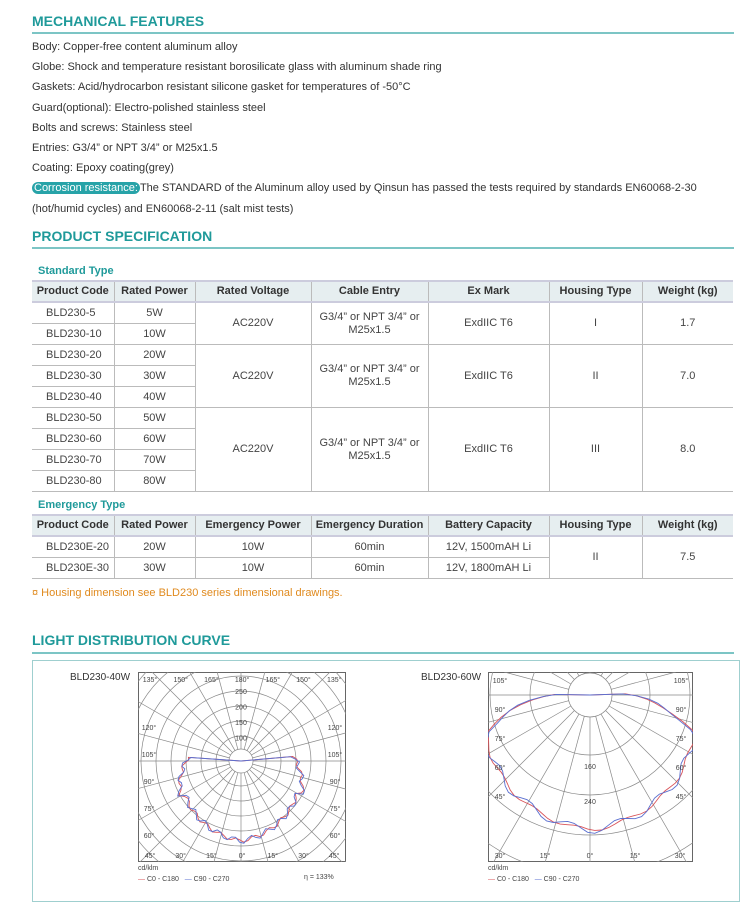  Describe the element at coordinates (131, 640) in the screenshot. I see `light-title: LIGHT DISTRIBUTION CURVE` at that location.